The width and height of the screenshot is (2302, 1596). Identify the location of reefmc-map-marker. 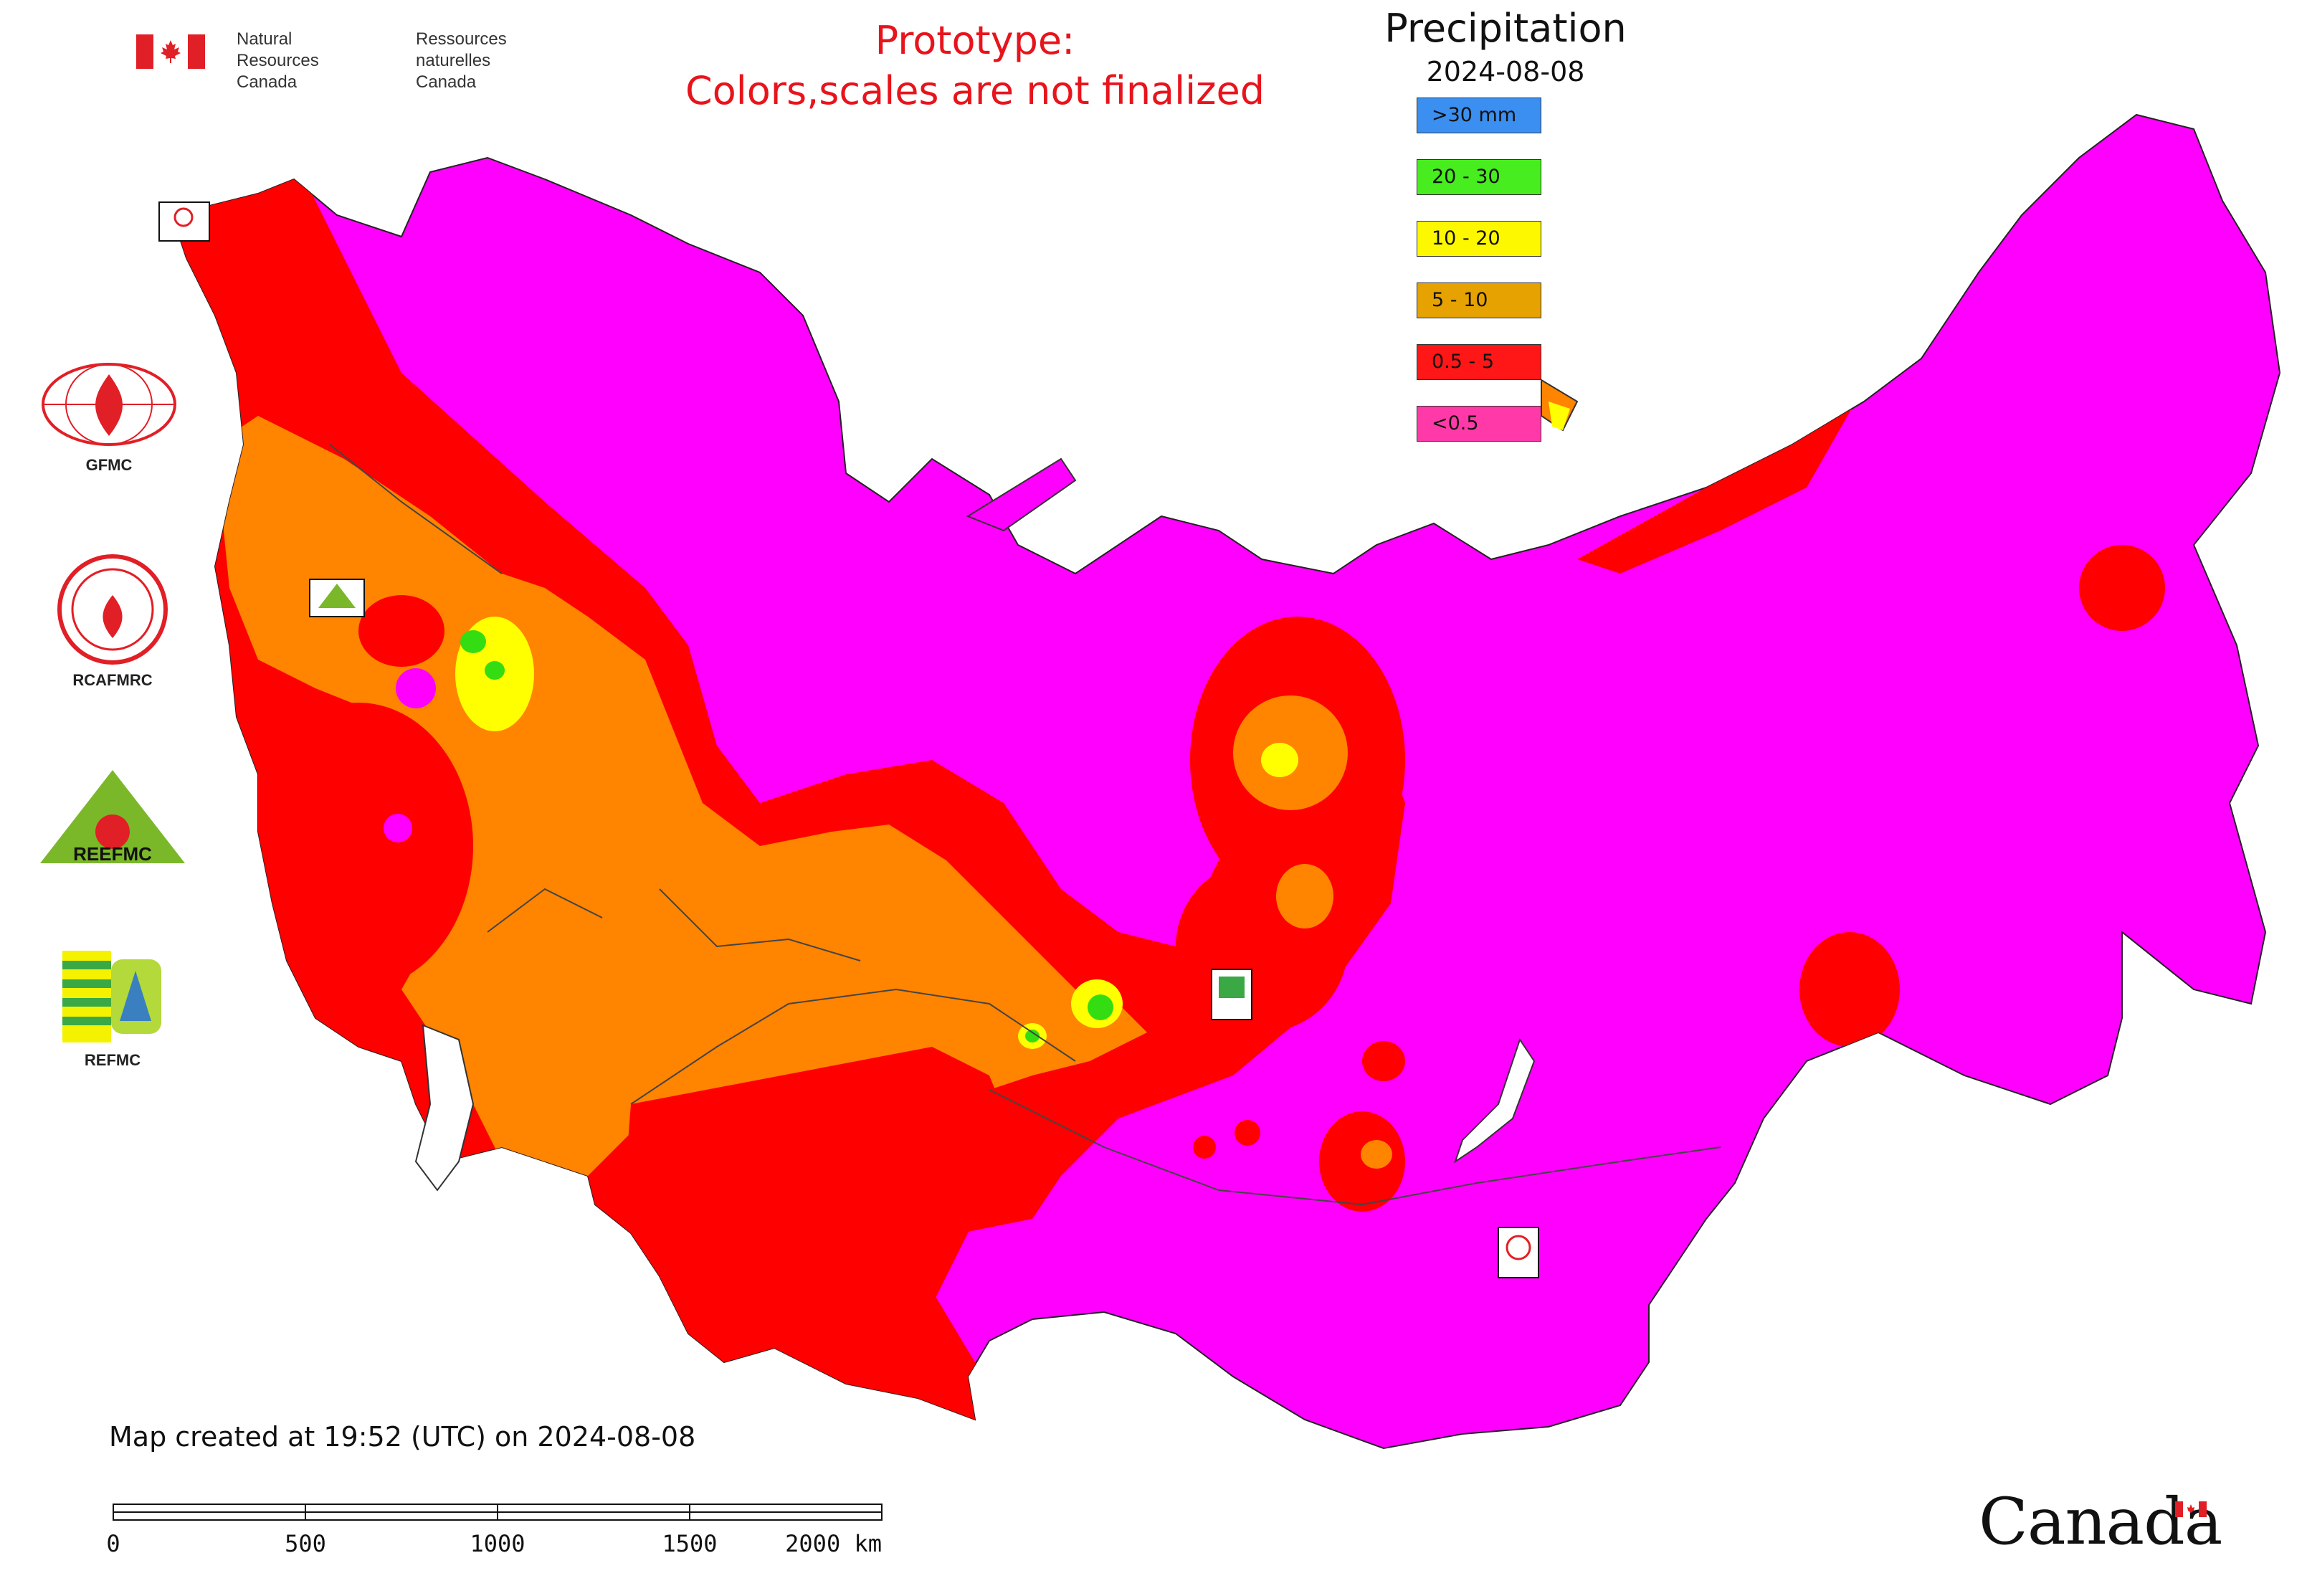
(337, 598).